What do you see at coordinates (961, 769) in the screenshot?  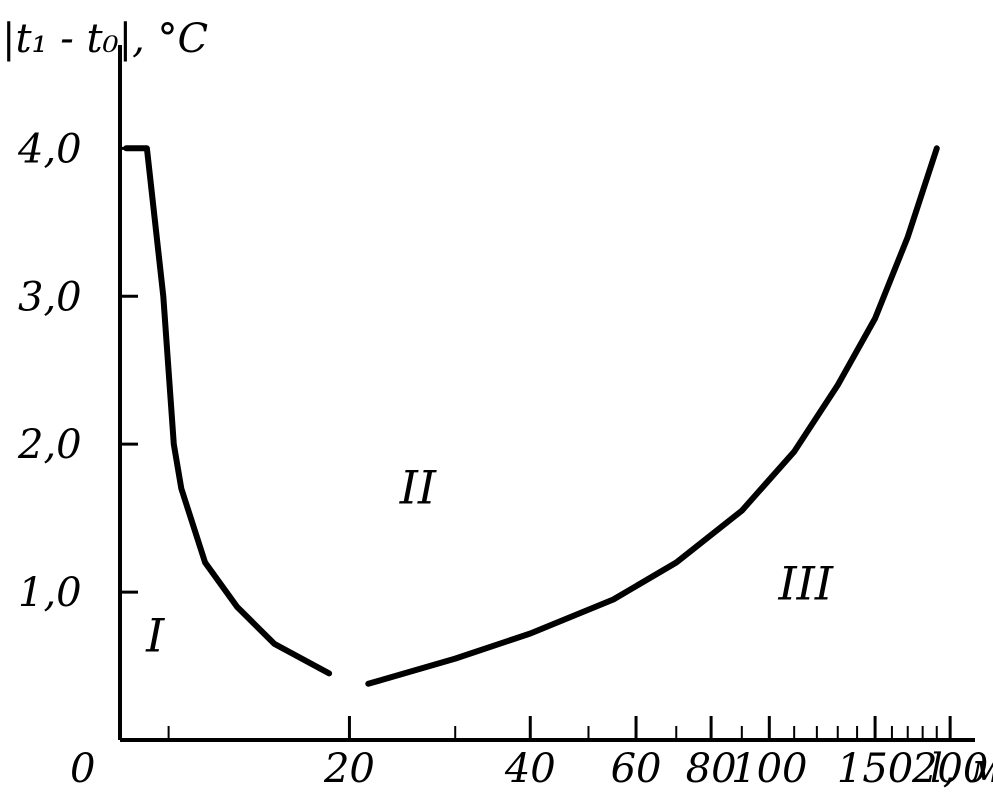 I see `x-axis-title: l, м` at bounding box center [961, 769].